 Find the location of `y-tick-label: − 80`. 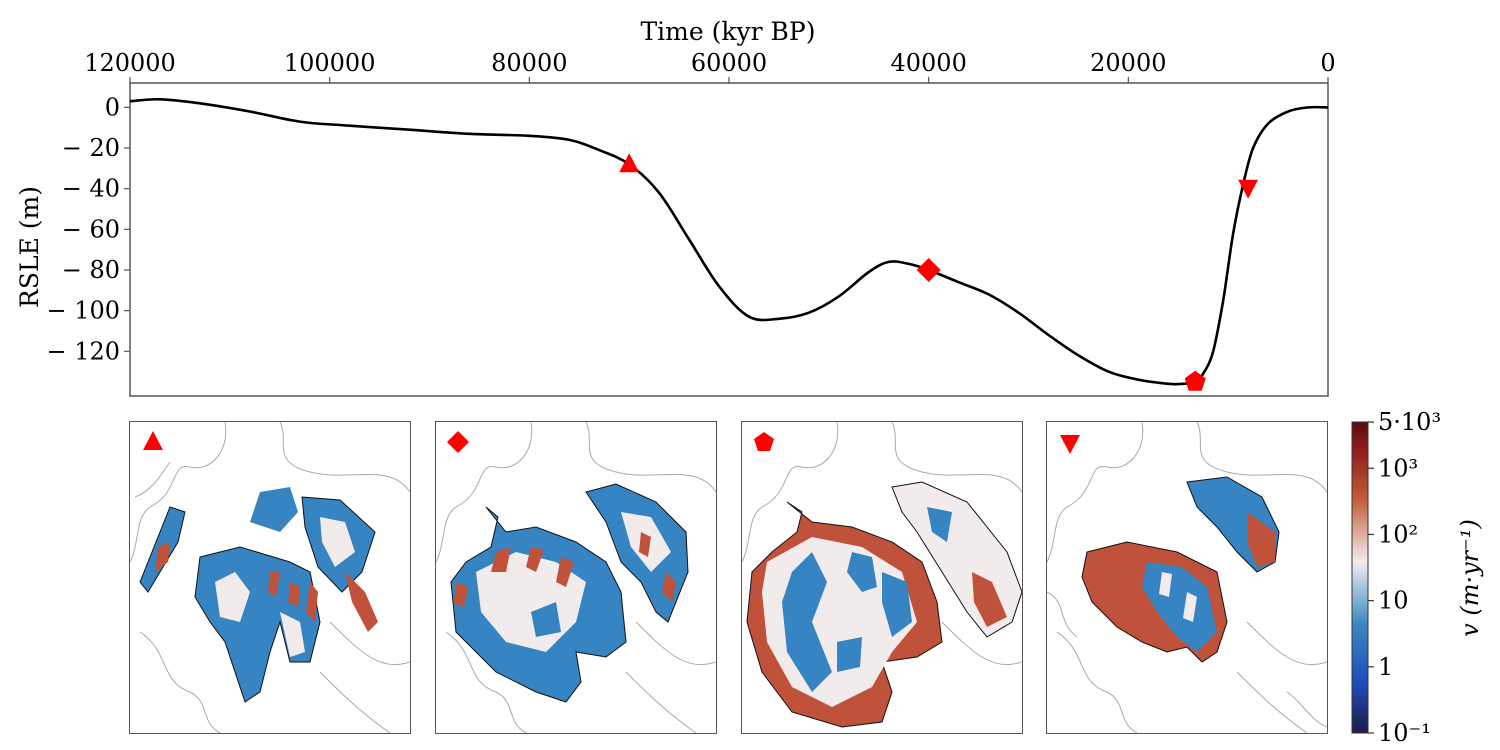

y-tick-label: − 80 is located at coordinates (91, 270).